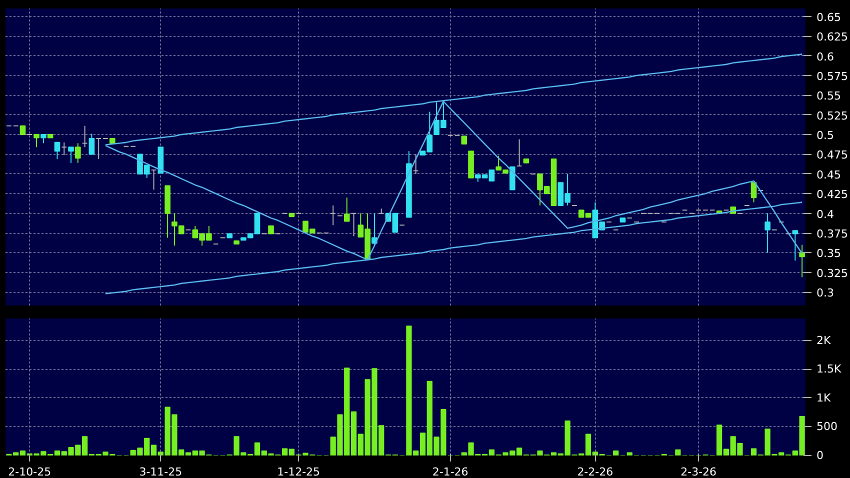  Describe the element at coordinates (825, 57) in the screenshot. I see `y-tick-label: 0.6` at that location.